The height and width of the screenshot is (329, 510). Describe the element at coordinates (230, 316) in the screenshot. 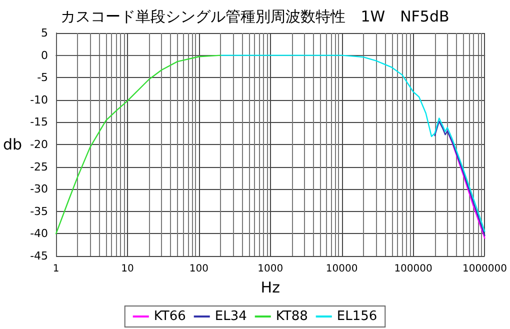

I see `legend-label: EL34` at that location.